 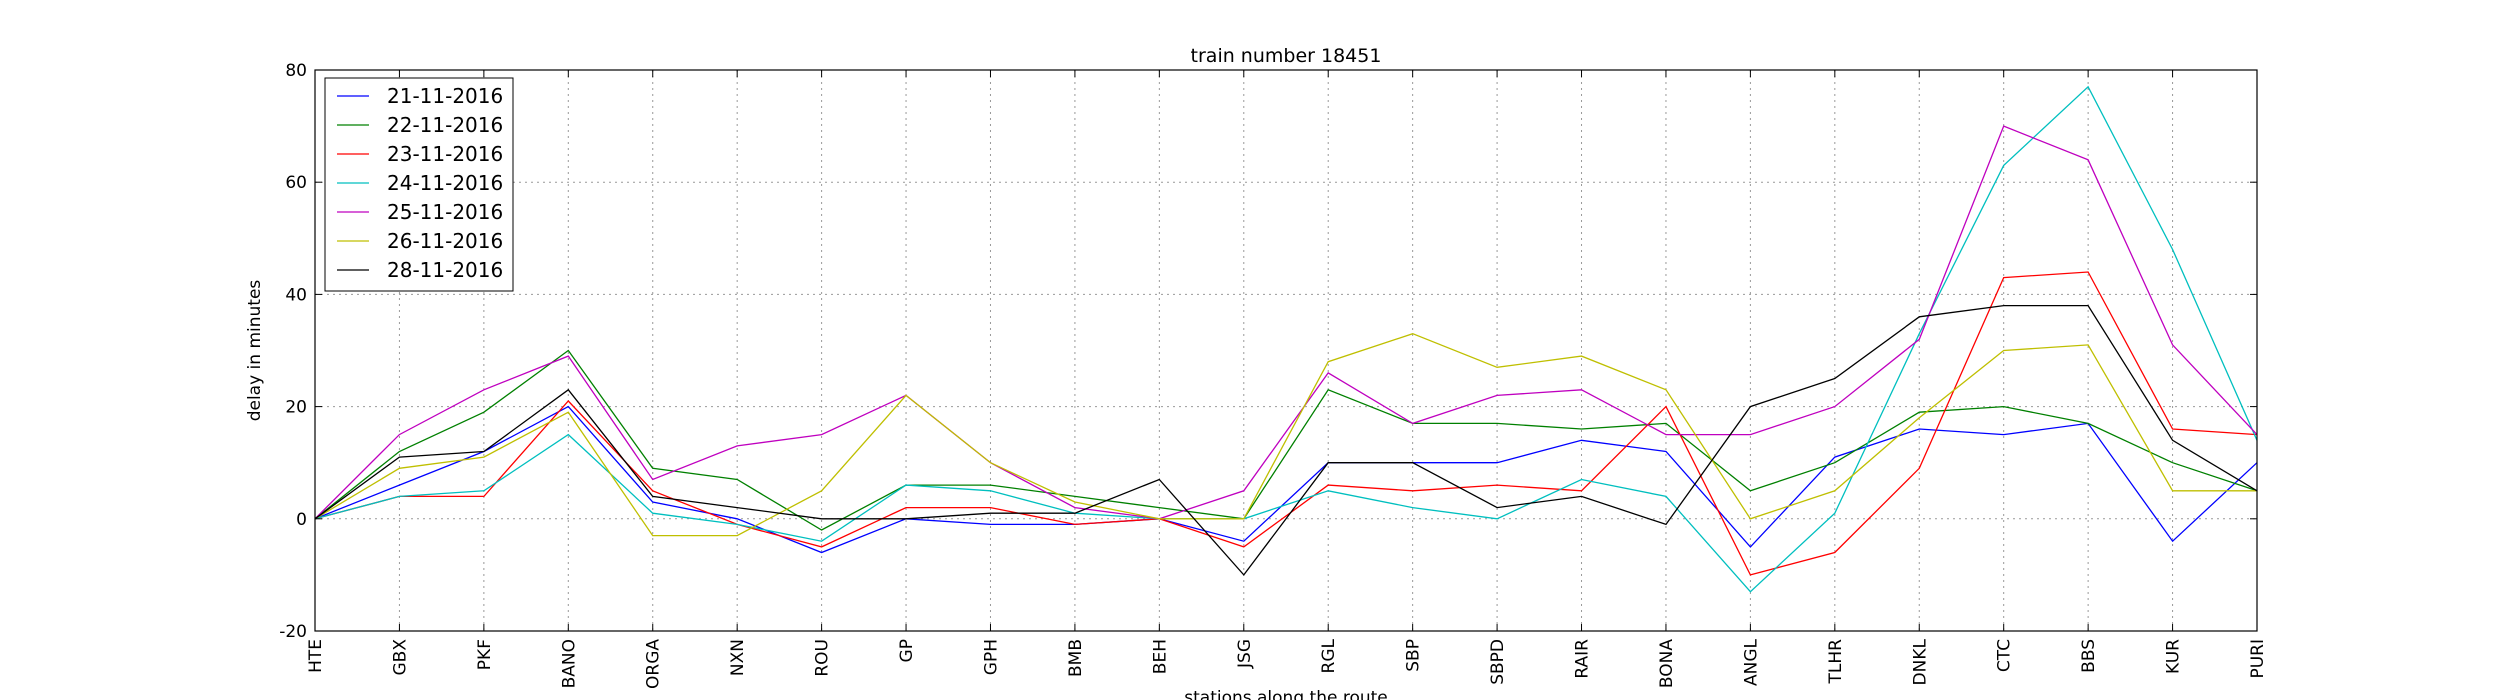 What do you see at coordinates (445, 212) in the screenshot?
I see `legend-label: 25-11-2016` at bounding box center [445, 212].